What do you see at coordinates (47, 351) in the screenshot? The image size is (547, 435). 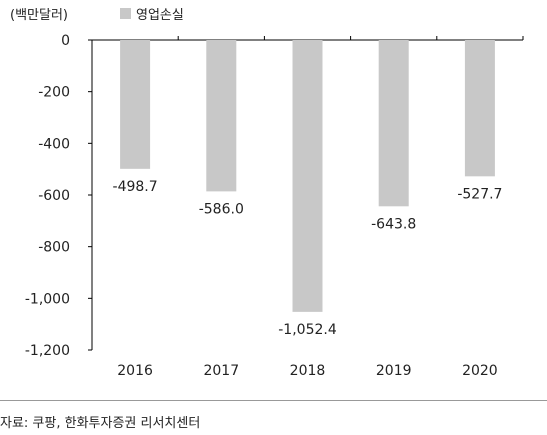 I see `y-tick-label: -1,200` at bounding box center [47, 351].